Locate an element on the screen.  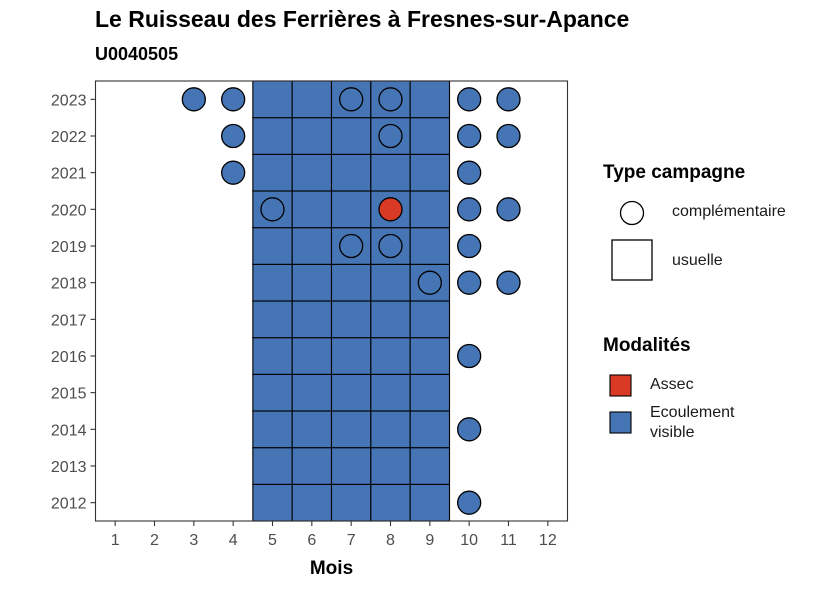
legend-type-label-usuelle: usuelle is located at coordinates (697, 260).